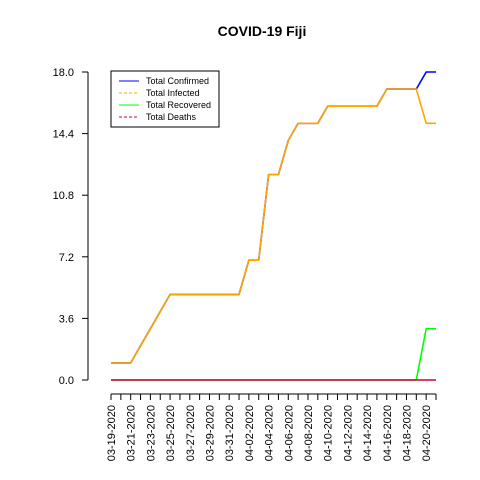 The width and height of the screenshot is (480, 480). I want to click on y-tick-label: 18.0, so click(63, 73).